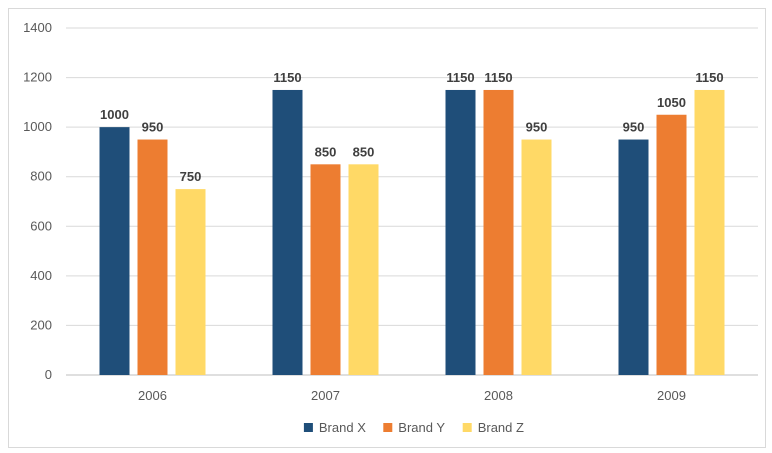 Image resolution: width=772 pixels, height=453 pixels. I want to click on x-tick-label: 2009, so click(671, 395).